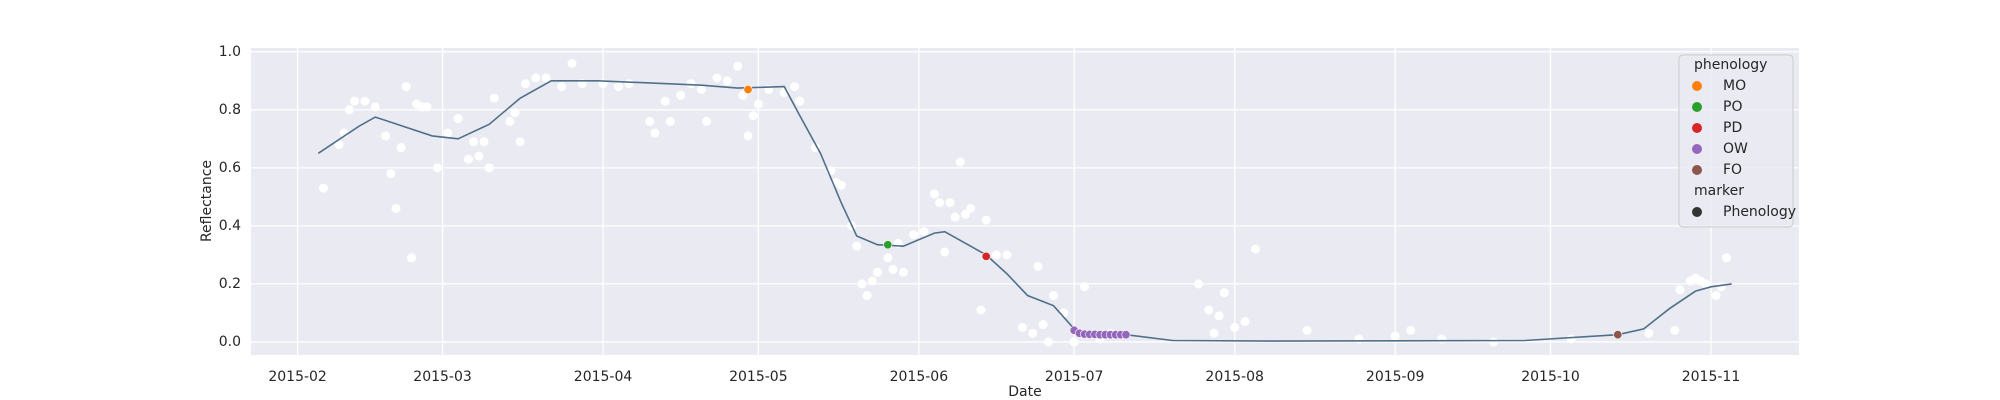 The width and height of the screenshot is (2000, 400). What do you see at coordinates (230, 110) in the screenshot?
I see `y-tick-label: 0.8` at bounding box center [230, 110].